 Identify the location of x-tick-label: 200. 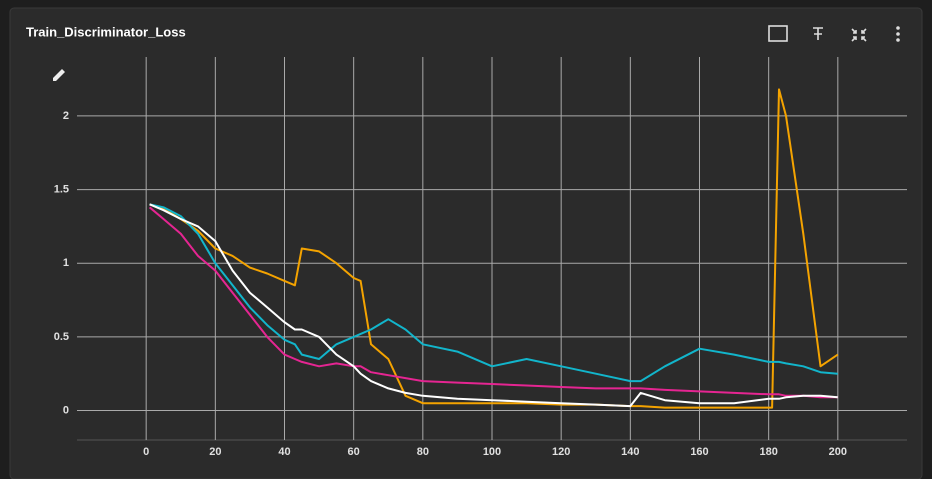
(838, 452).